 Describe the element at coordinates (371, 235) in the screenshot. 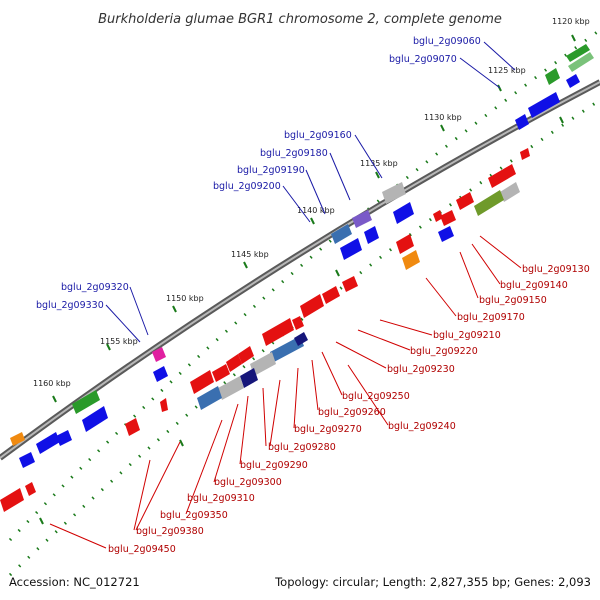

I see `gene-bglu-2g09190` at that location.